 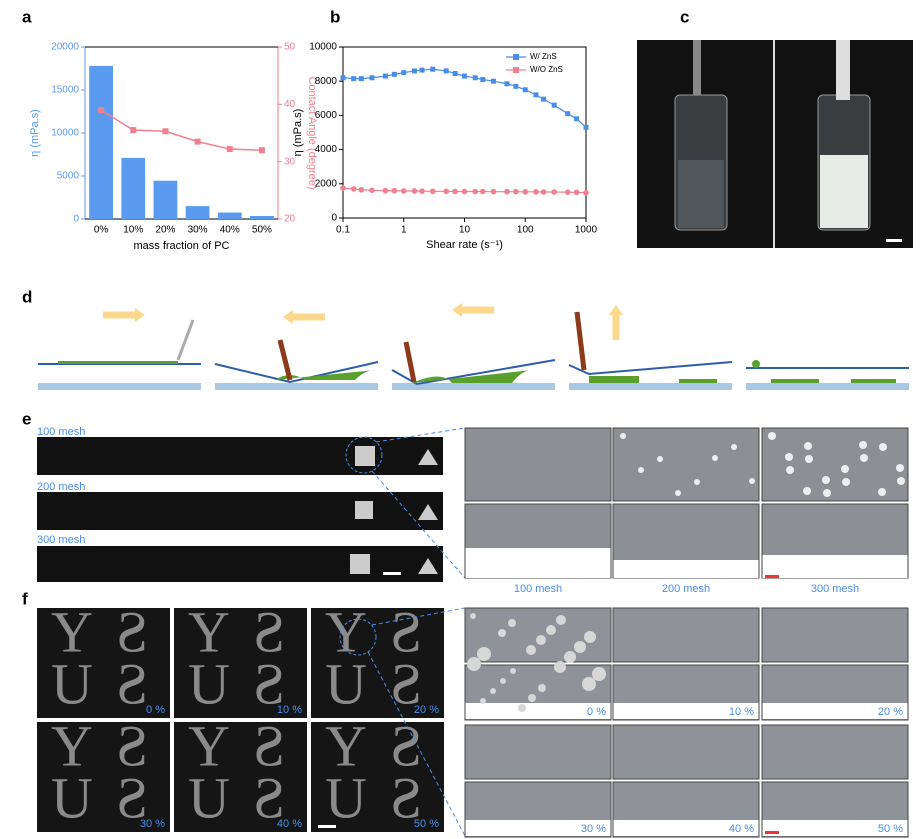 What do you see at coordinates (27, 16) in the screenshot?
I see `panel-label: a` at bounding box center [27, 16].